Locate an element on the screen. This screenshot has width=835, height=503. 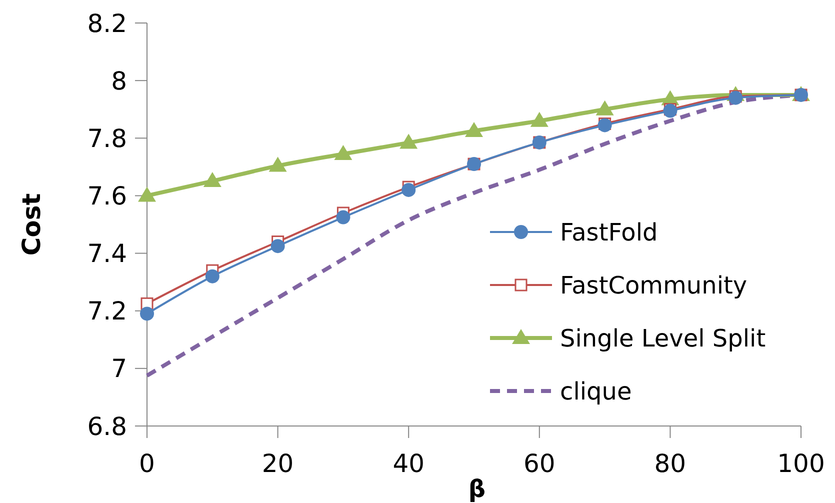
x-tick-label: 0 is located at coordinates (147, 463).